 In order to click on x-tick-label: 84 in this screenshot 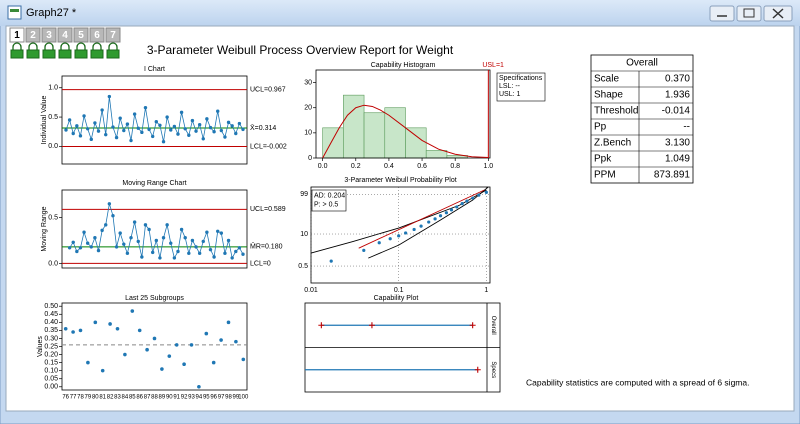, I will do `click(125, 398)`.